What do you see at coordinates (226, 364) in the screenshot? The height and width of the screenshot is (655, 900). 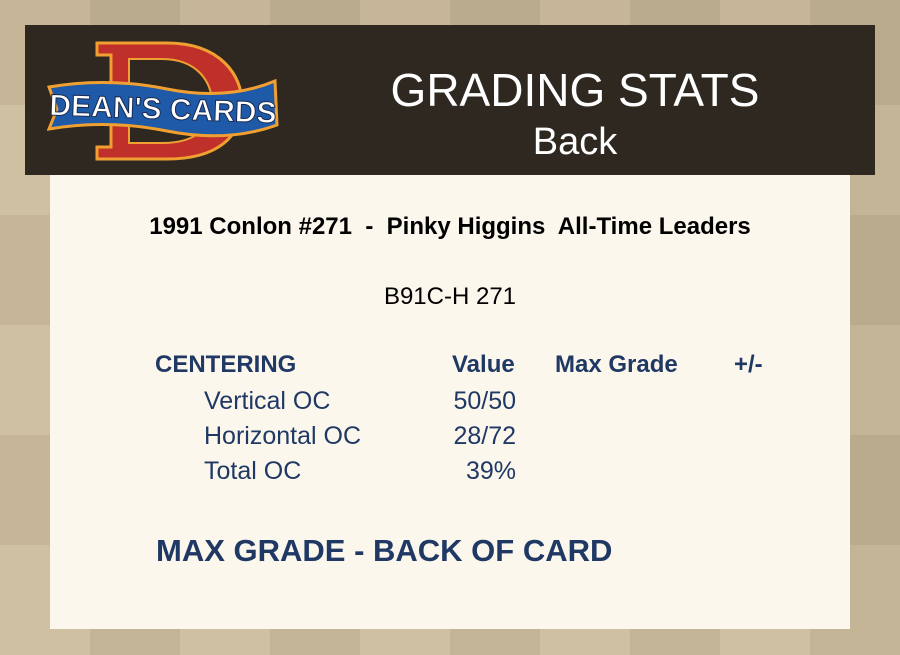 I see `centering-header: CENTERING` at bounding box center [226, 364].